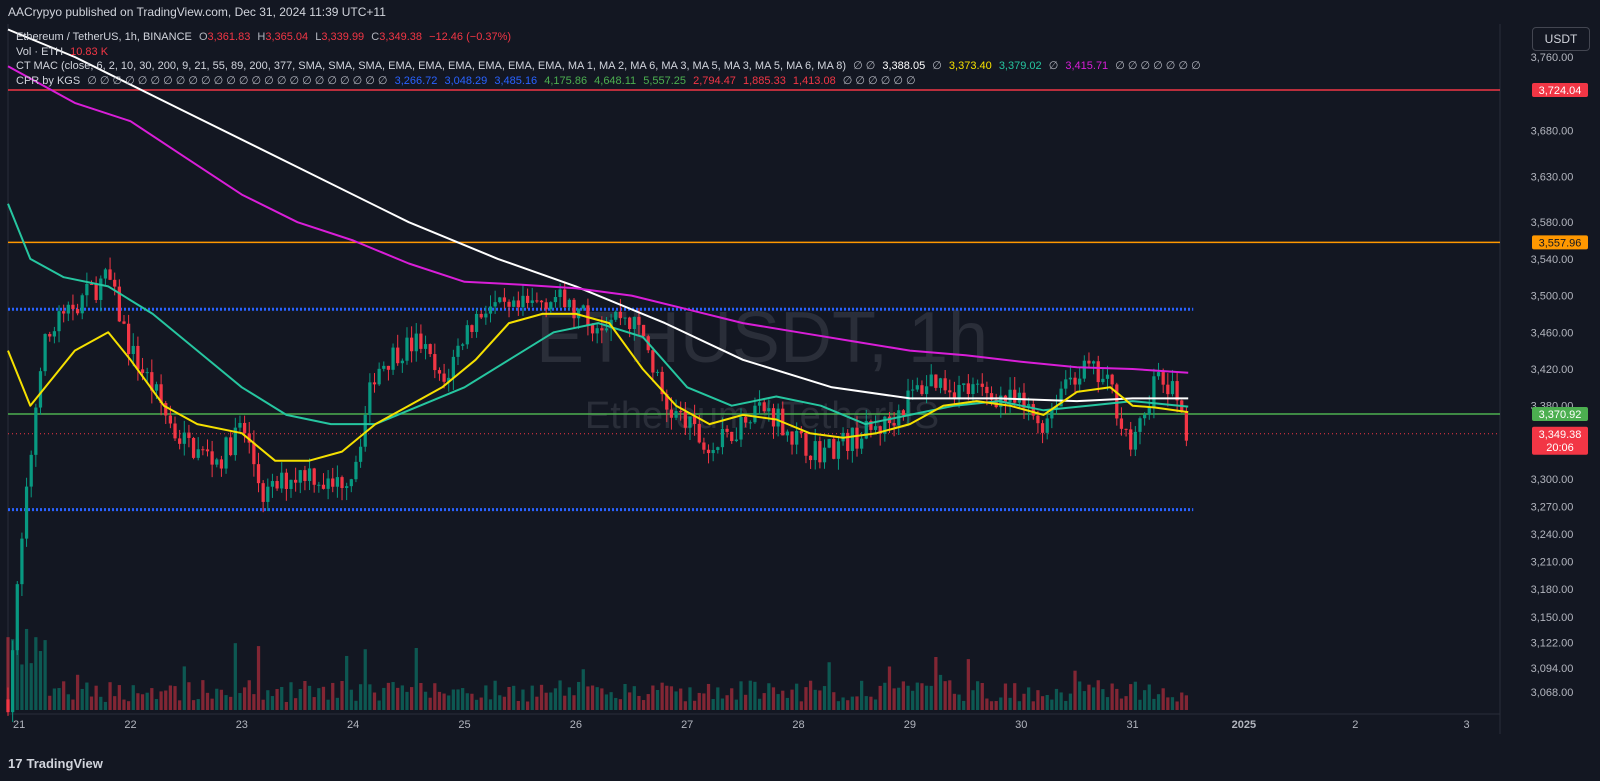 This screenshot has height=781, width=1600. I want to click on ohlc-low: L3,339.99, so click(340, 37).